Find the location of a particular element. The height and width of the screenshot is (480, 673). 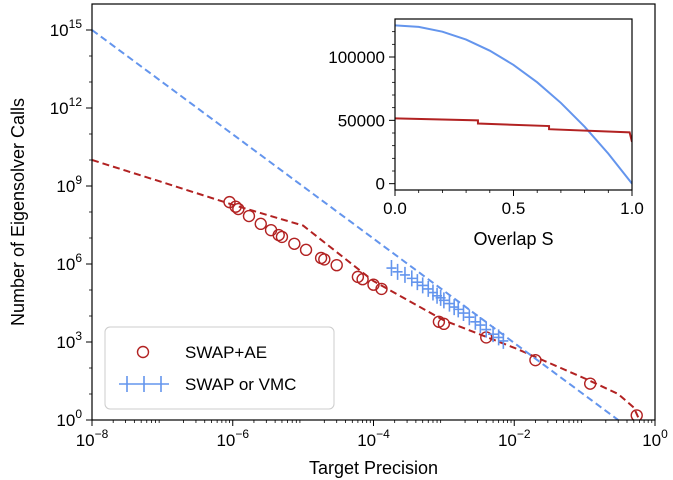

x-tick-label: 10⁻⁶ is located at coordinates (232, 438).